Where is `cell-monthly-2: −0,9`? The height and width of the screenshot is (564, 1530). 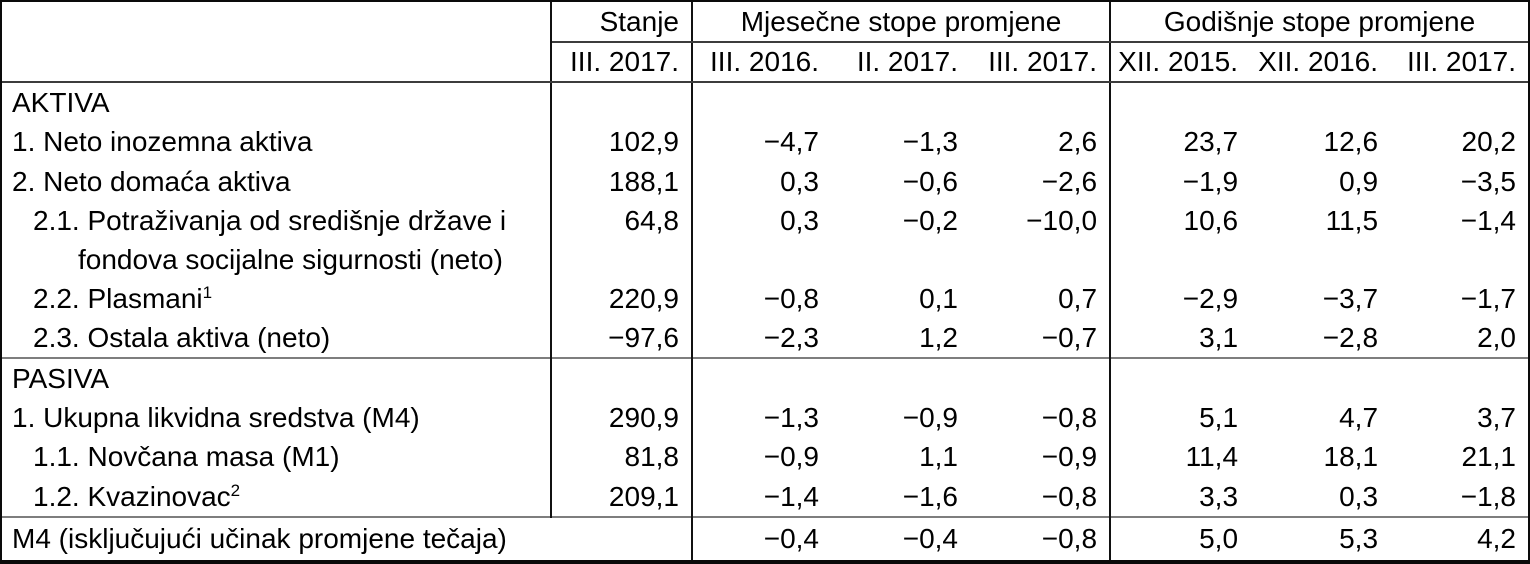 cell-monthly-2: −0,9 is located at coordinates (930, 418).